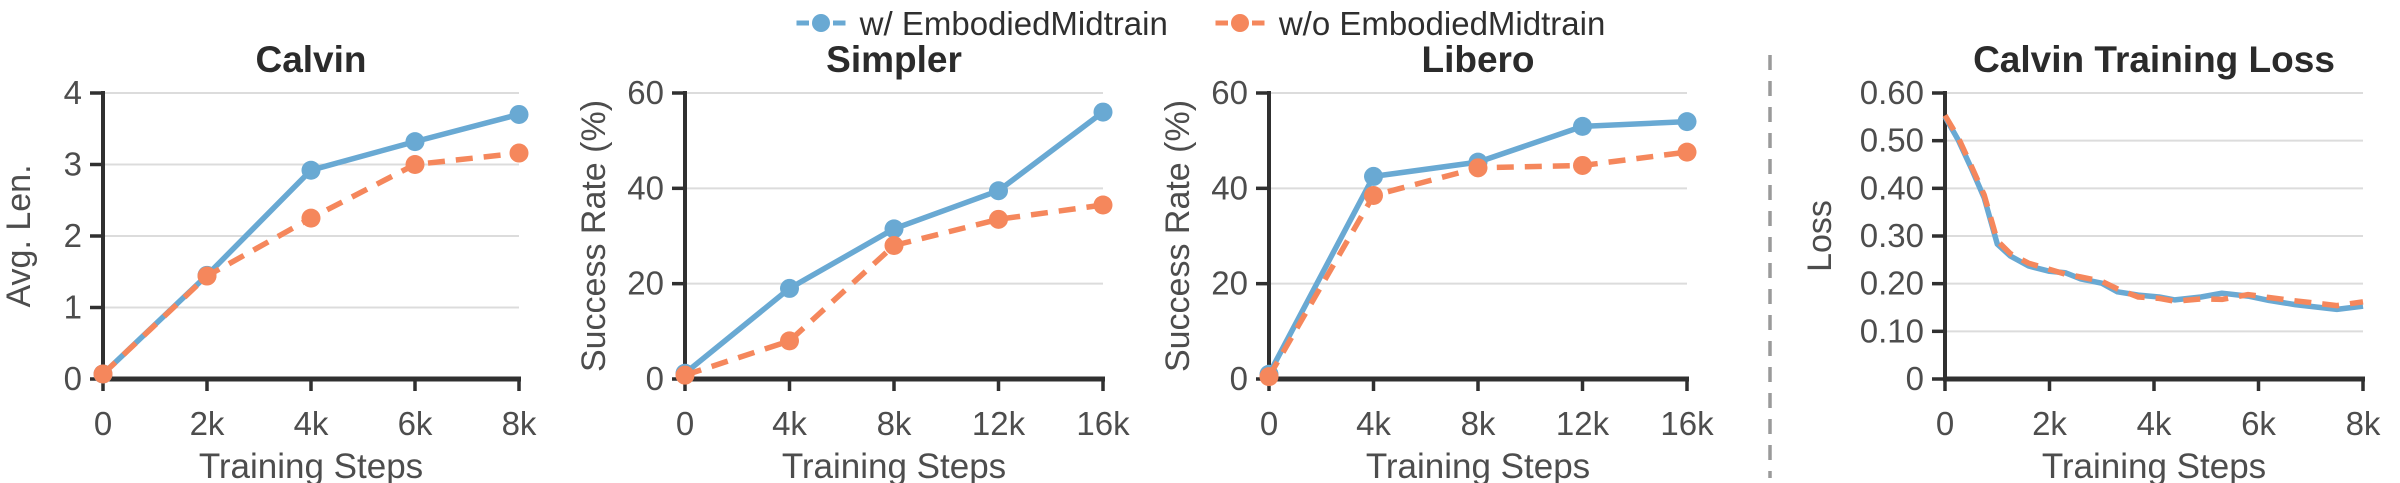 The image size is (2400, 483). I want to click on y-tick-label: 0.20, so click(1892, 283).